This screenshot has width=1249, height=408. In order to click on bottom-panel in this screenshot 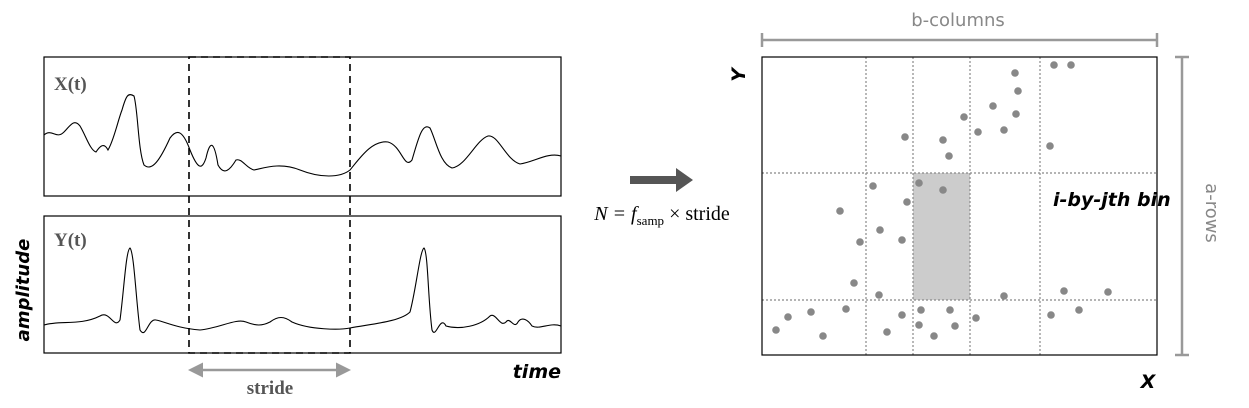, I will do `click(302, 284)`.